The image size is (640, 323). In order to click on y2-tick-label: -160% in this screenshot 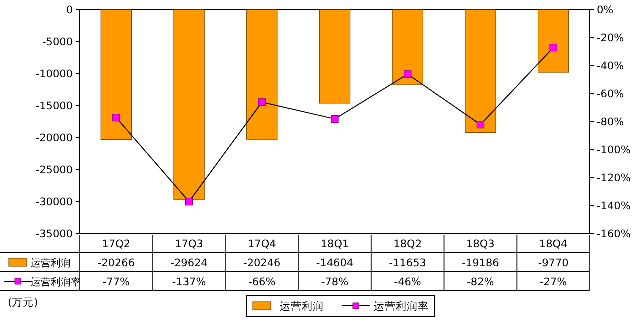, I will do `click(614, 234)`.